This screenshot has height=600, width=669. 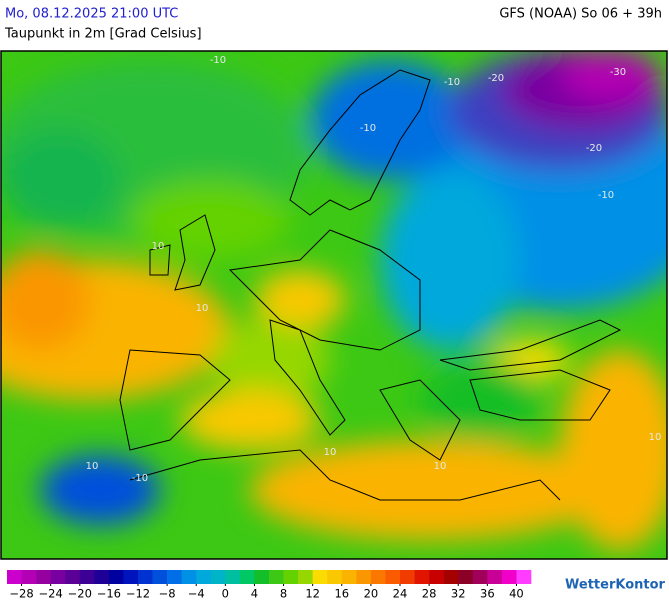 What do you see at coordinates (341, 593) in the screenshot?
I see `colorbar-tick-label: 16` at bounding box center [341, 593].